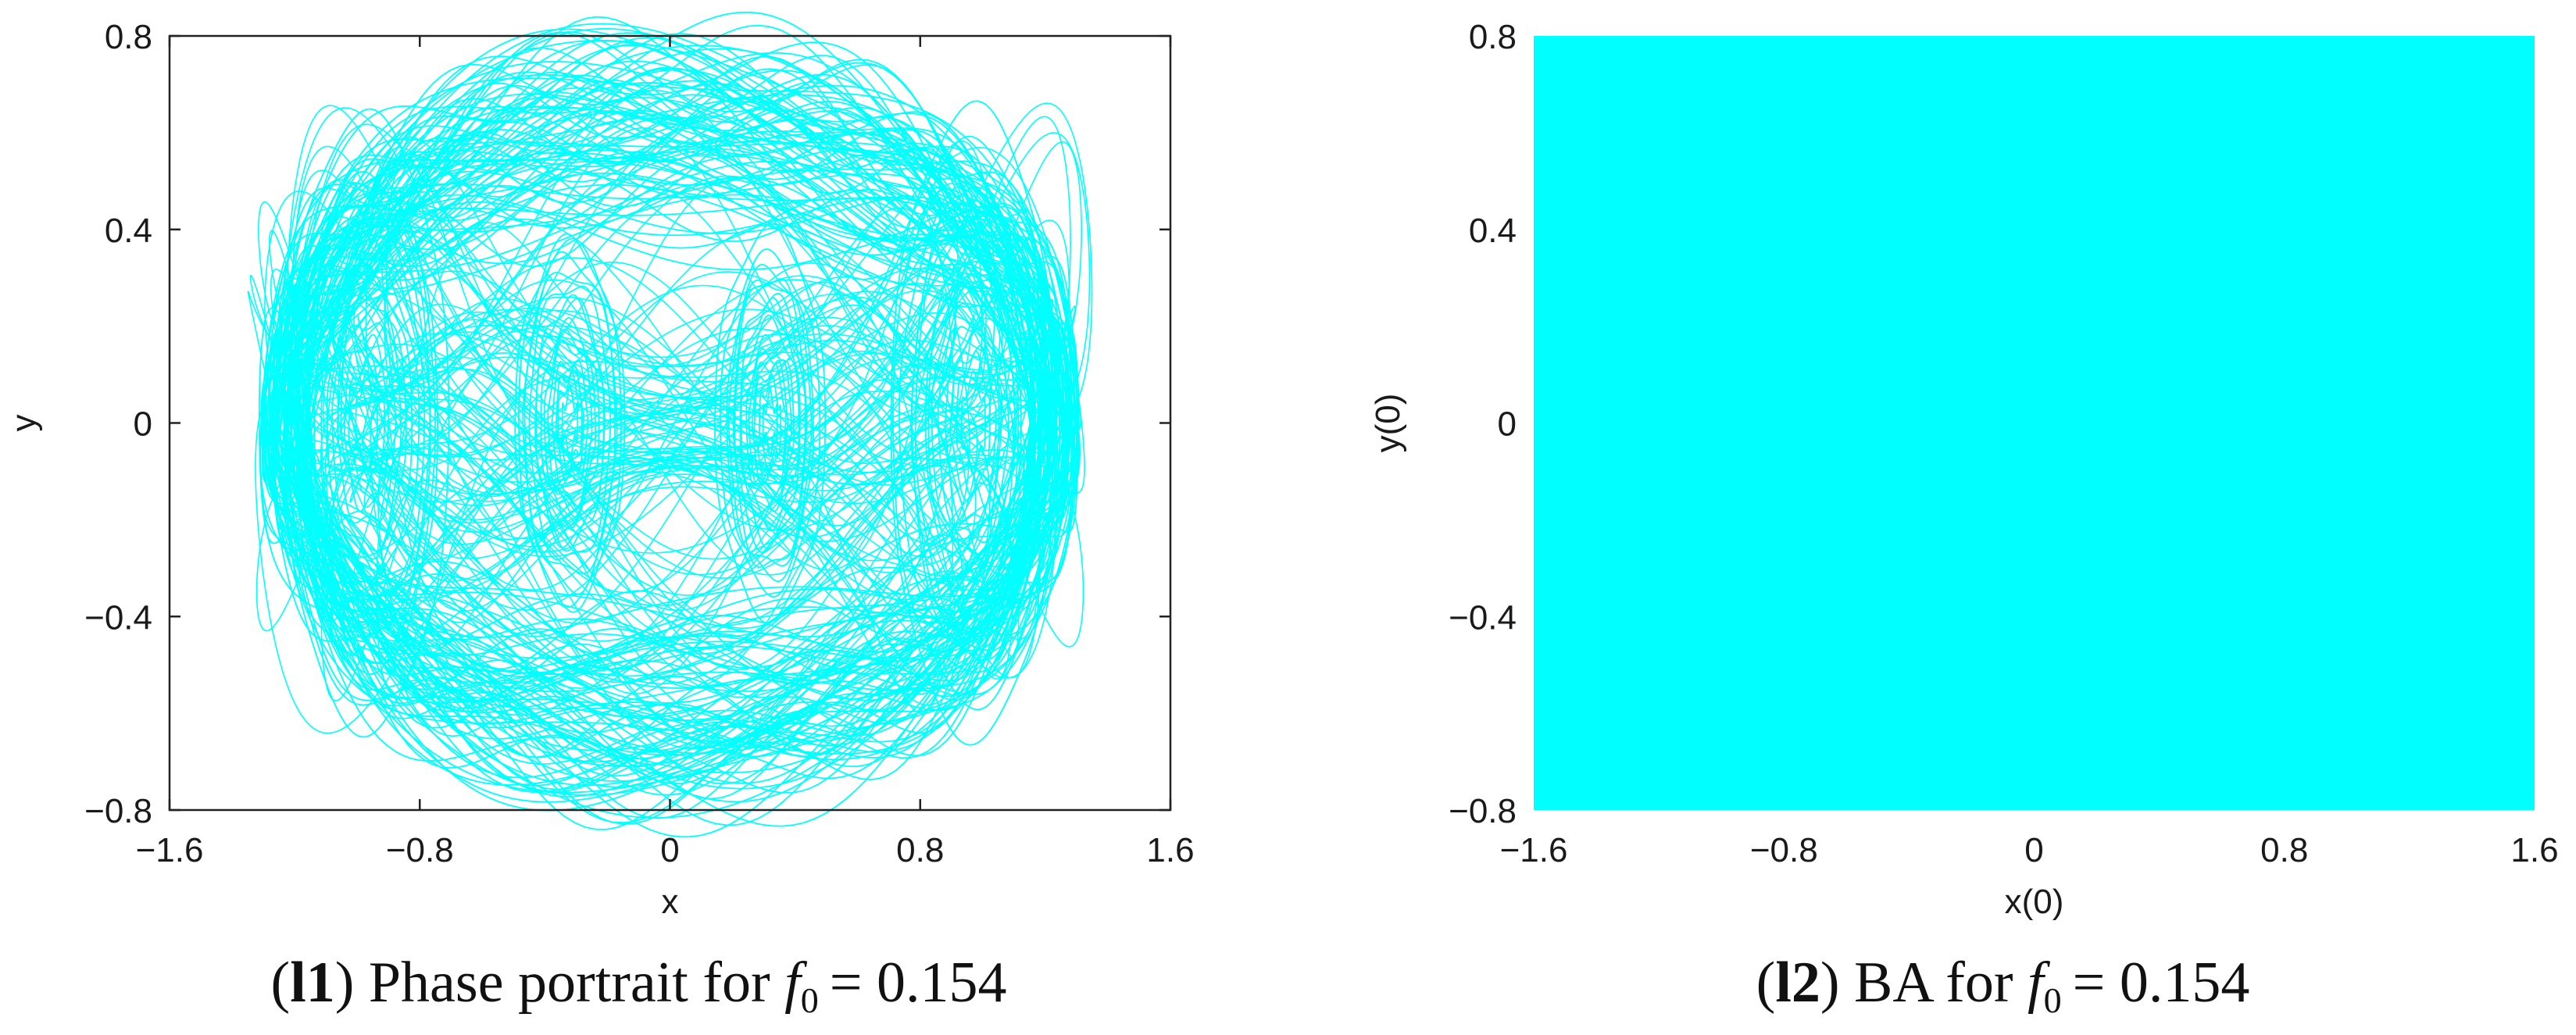  What do you see at coordinates (1388, 423) in the screenshot?
I see `y-axis-label: y(0)` at bounding box center [1388, 423].